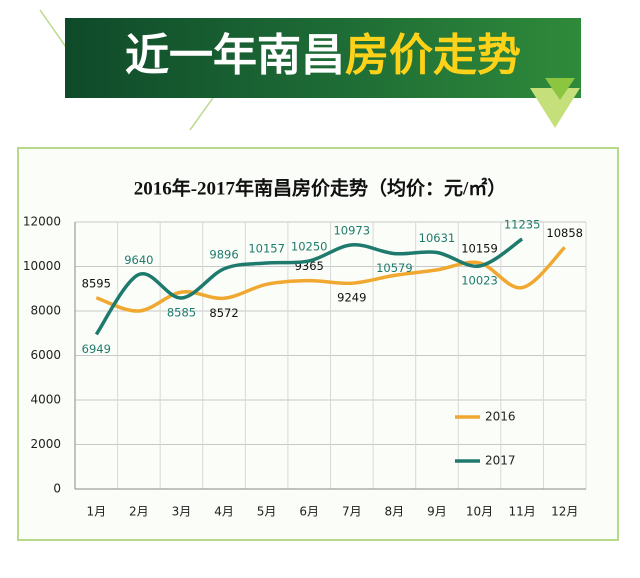  I want to click on data-label: 8572, so click(223, 313).